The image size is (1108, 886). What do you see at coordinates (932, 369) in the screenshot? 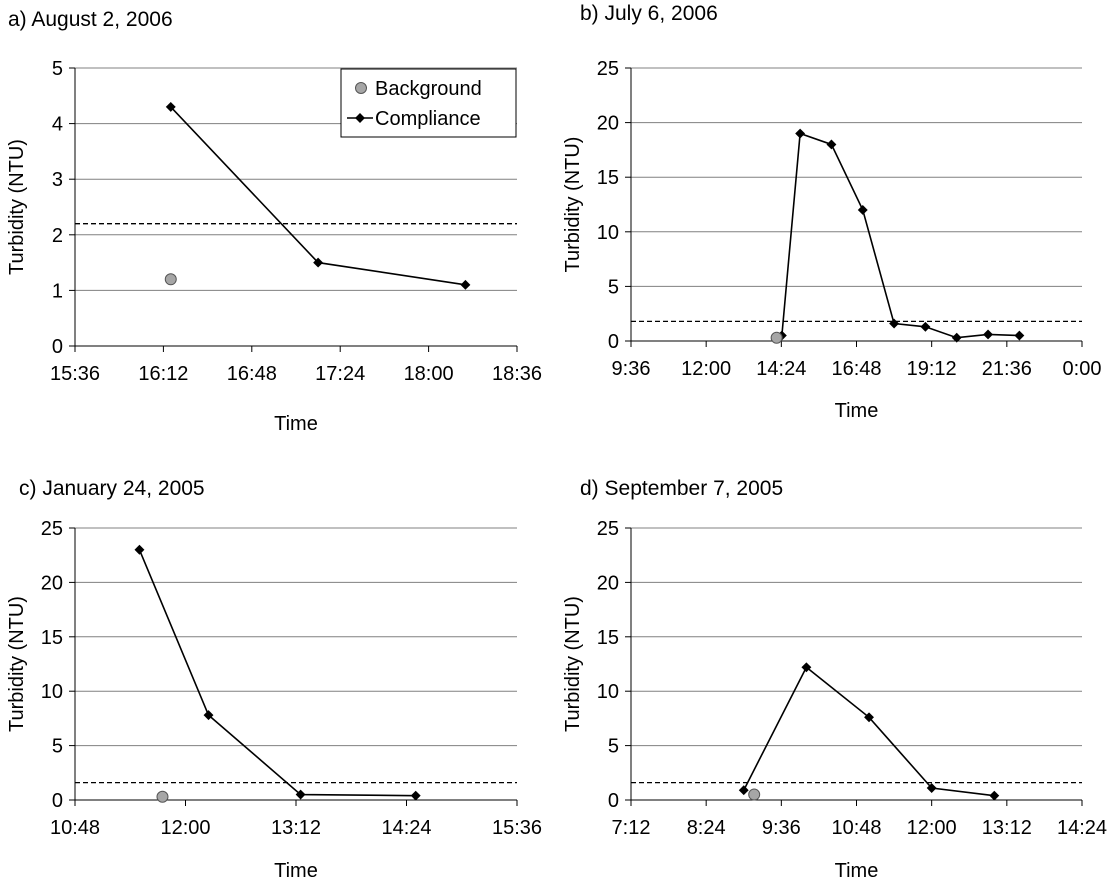
I see `x-tick-label: 19:12` at bounding box center [932, 369].